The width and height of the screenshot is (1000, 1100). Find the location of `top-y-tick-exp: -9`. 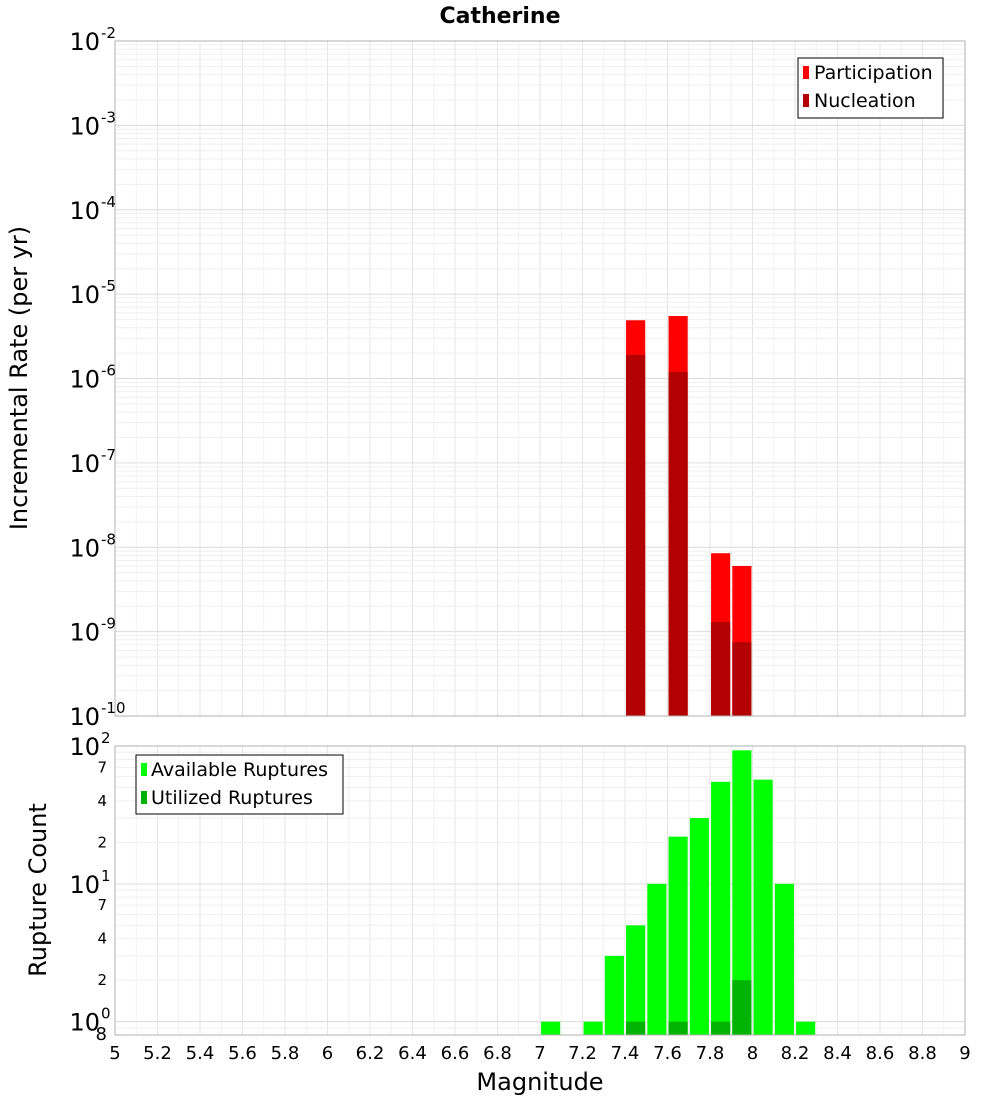

top-y-tick-exp: -9 is located at coordinates (108, 624).